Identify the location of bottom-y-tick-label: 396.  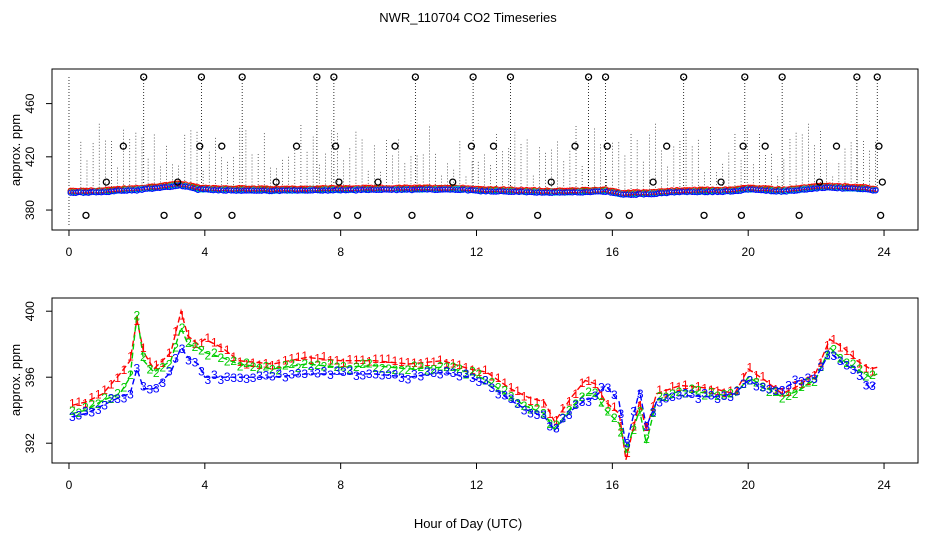
(30, 377).